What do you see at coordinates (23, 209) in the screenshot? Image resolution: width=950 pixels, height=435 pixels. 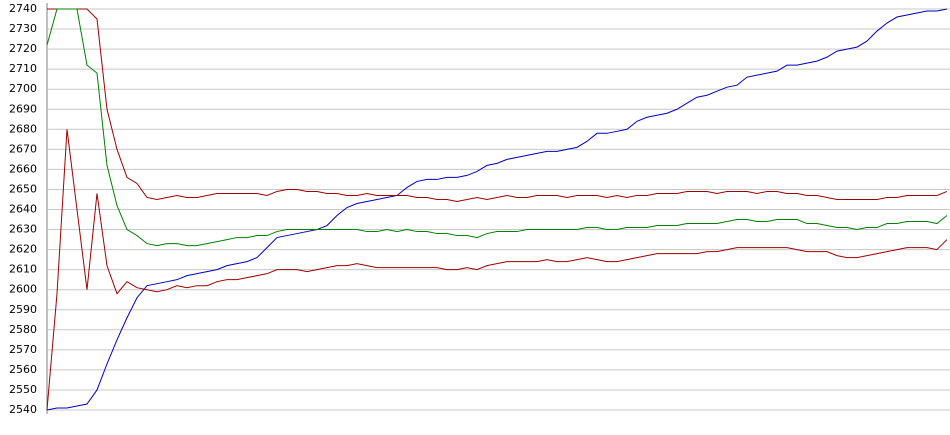 I see `y-tick-label: 2640` at bounding box center [23, 209].